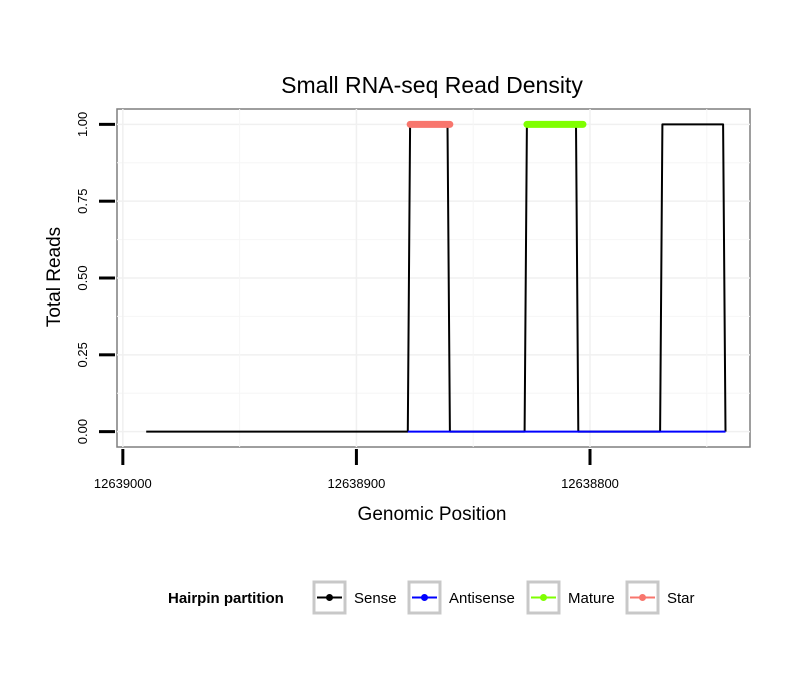 The image size is (810, 690). I want to click on y-tick-label: 1.00, so click(82, 124).